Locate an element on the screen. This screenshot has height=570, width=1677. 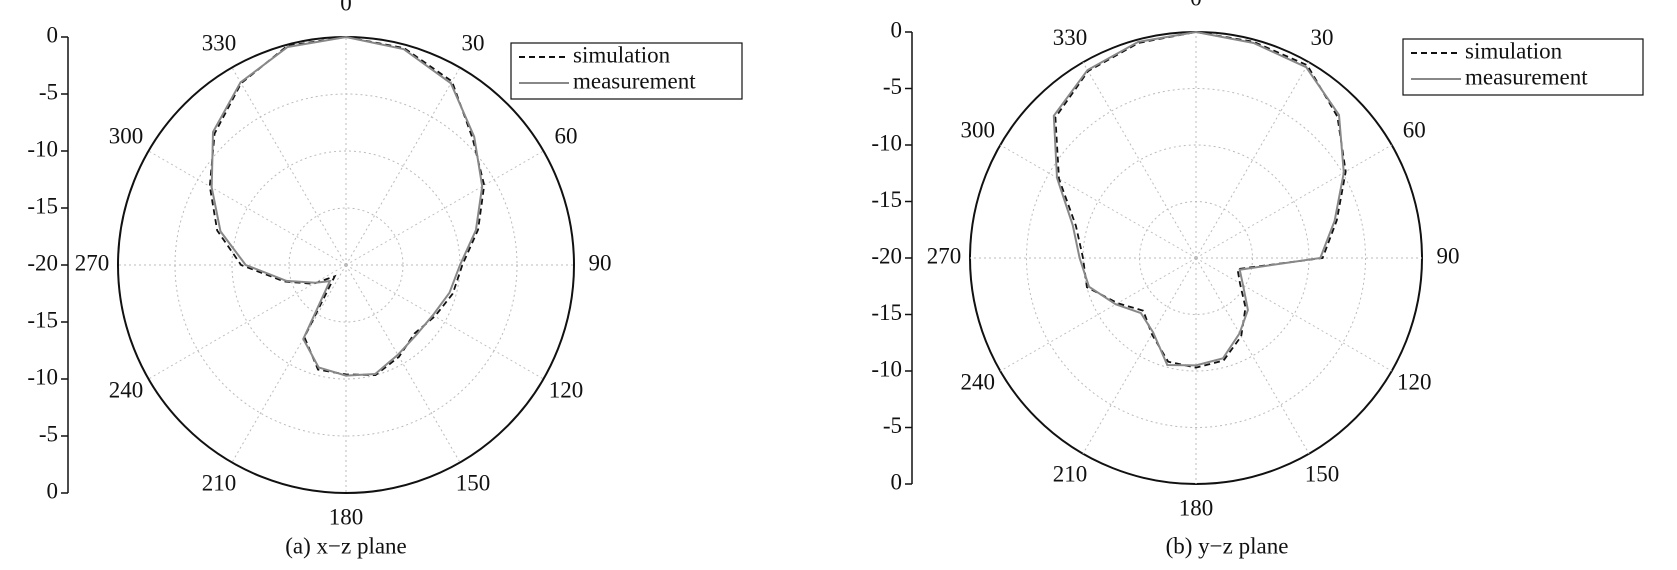
caption: (a) x−z plane is located at coordinates (346, 545).